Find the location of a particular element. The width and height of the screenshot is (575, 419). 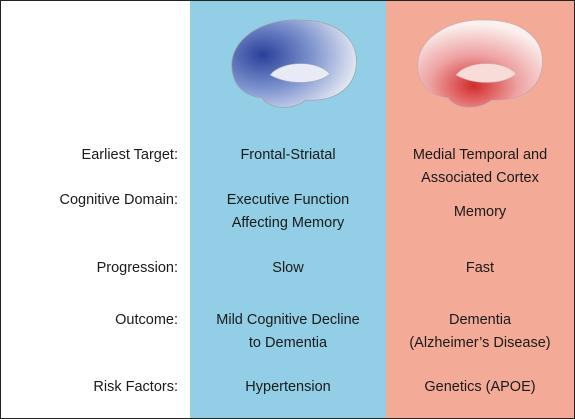

brain-blue is located at coordinates (294, 63).